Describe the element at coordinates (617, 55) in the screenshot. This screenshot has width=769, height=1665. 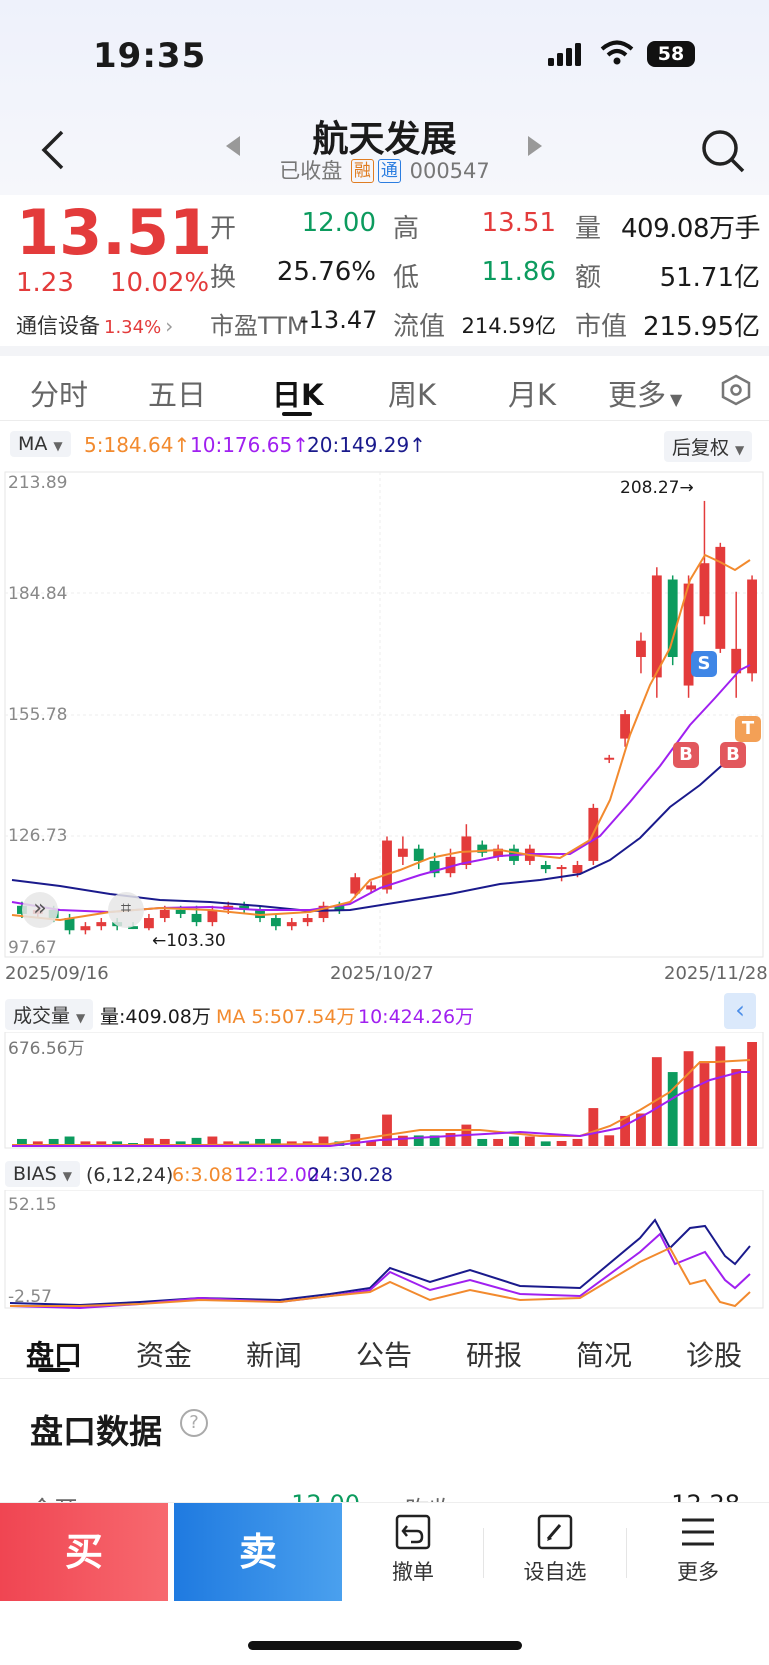
I see `wifi-icon` at that location.